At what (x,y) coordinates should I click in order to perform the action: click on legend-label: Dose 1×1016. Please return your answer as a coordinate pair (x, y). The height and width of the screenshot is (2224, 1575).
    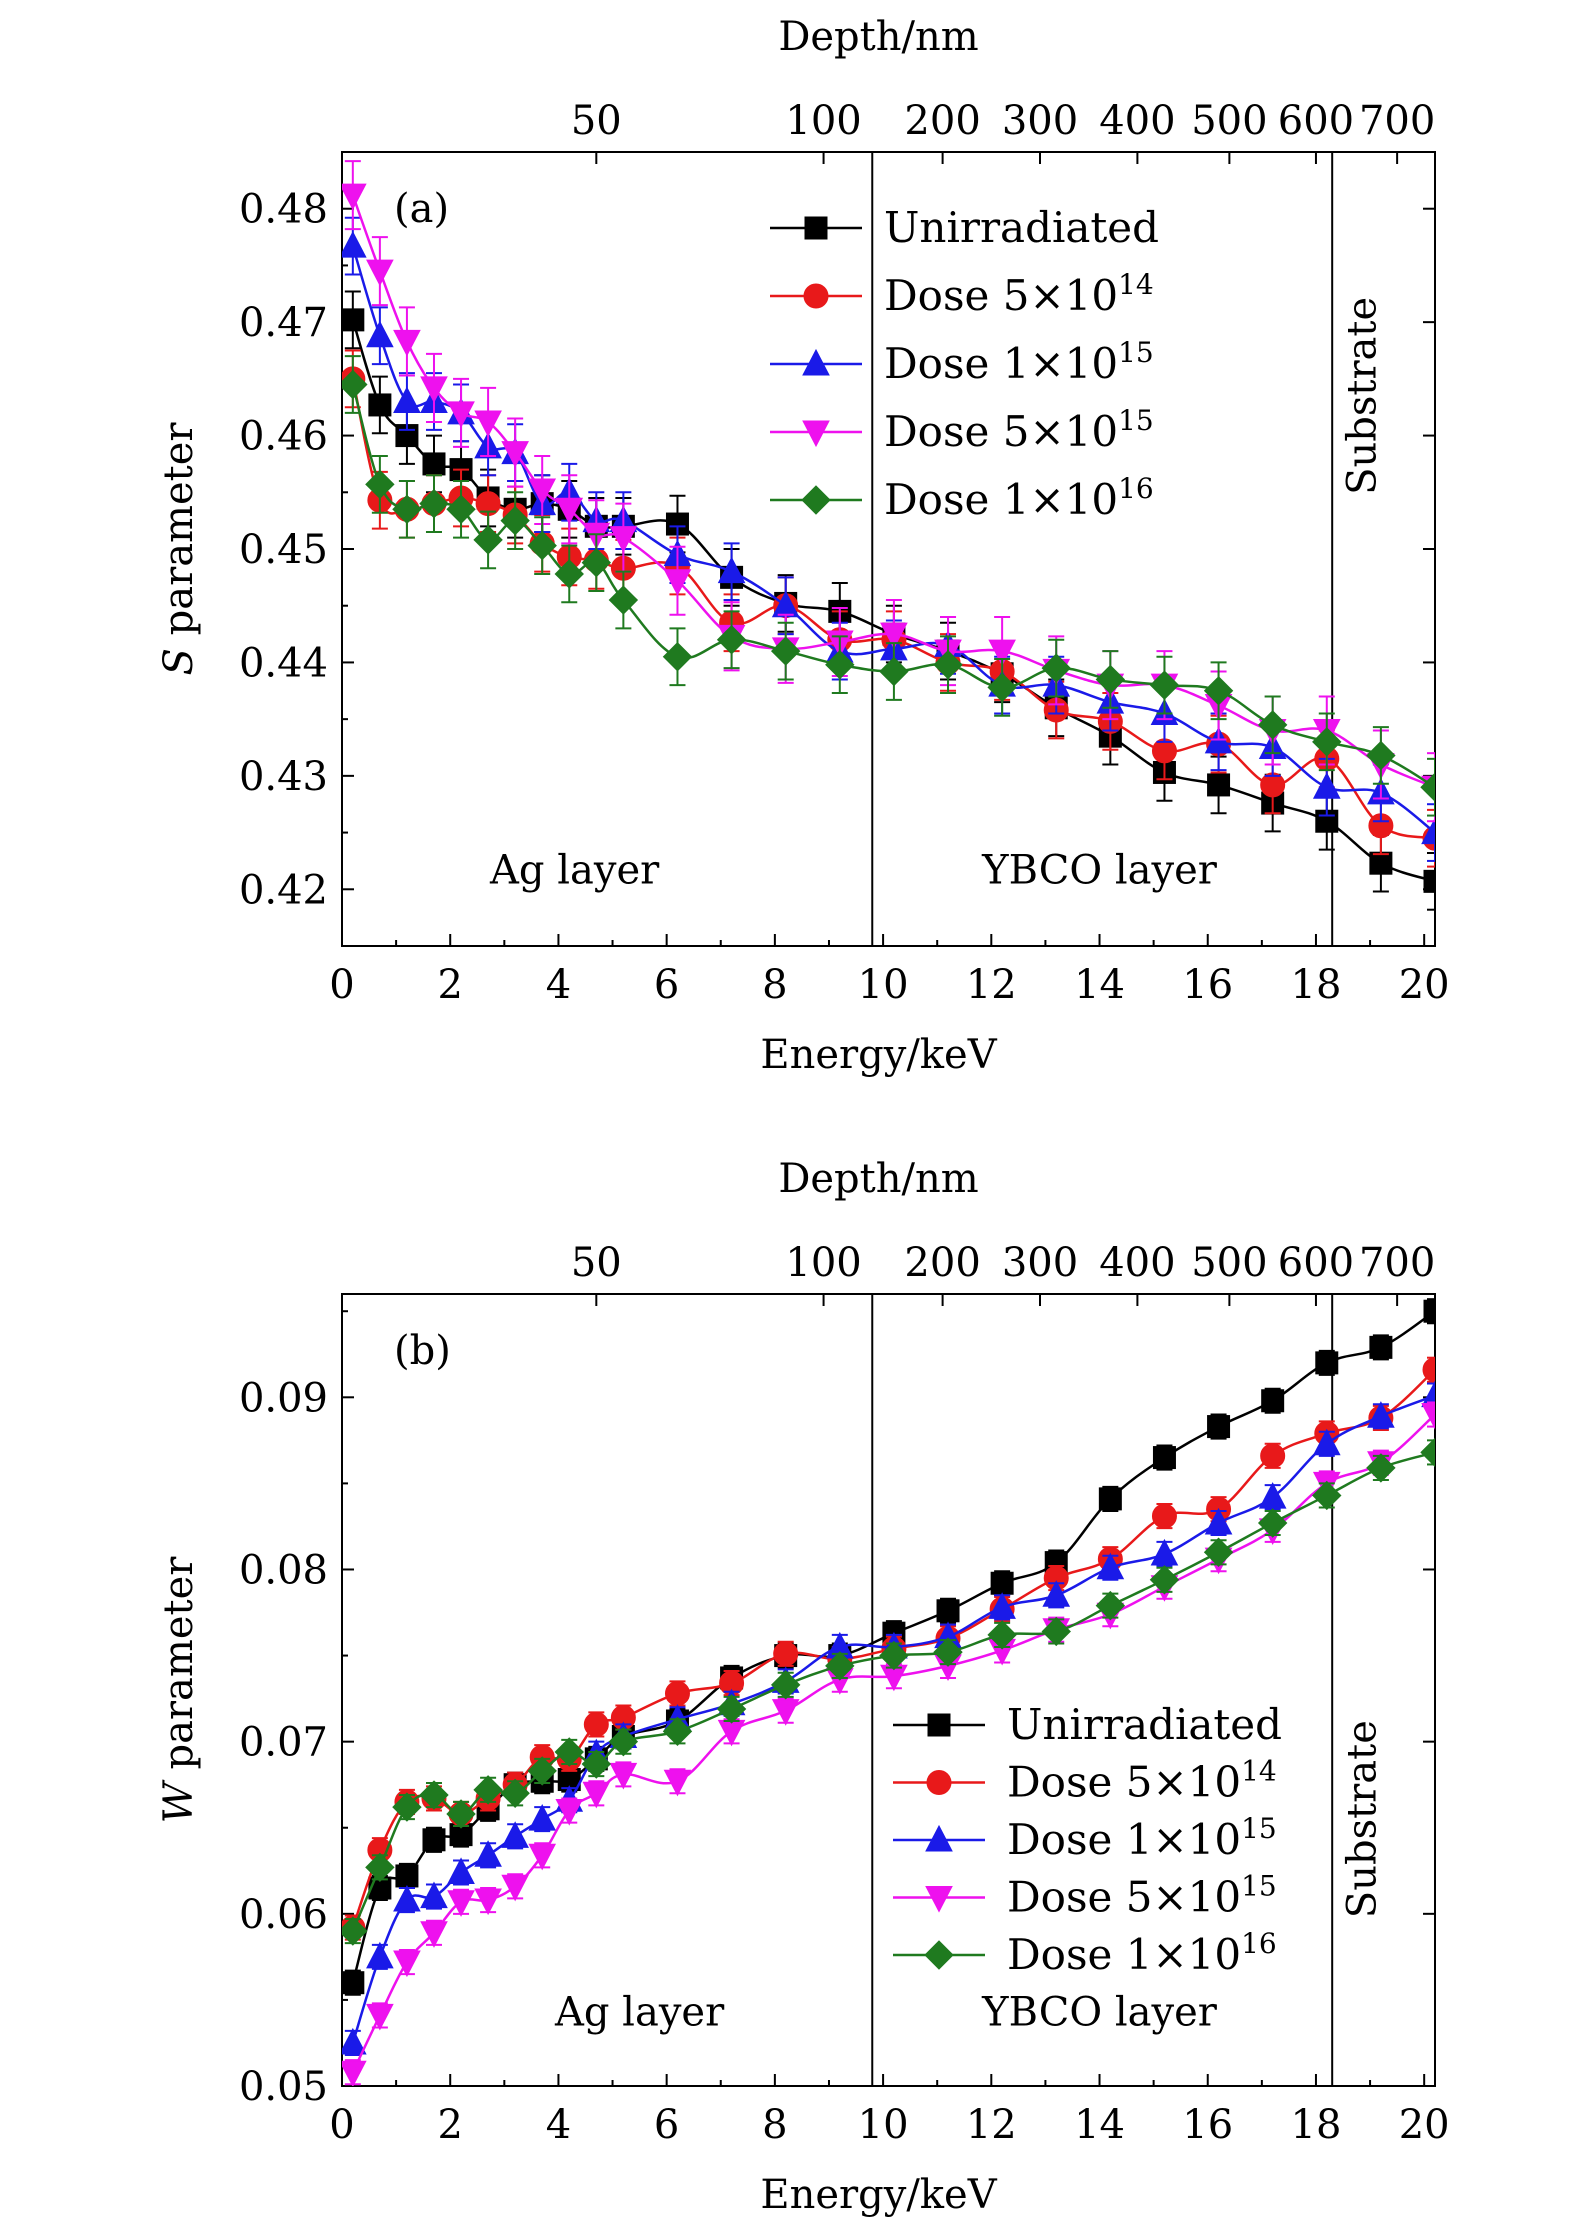
    Looking at the image, I should click on (1142, 1953).